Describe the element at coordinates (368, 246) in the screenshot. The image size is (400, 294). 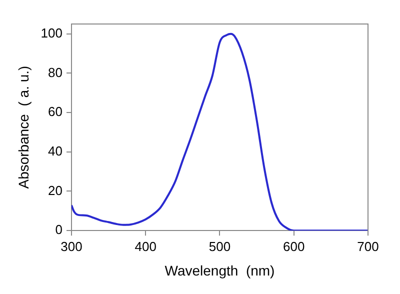
I see `x-tick-label: 700` at that location.